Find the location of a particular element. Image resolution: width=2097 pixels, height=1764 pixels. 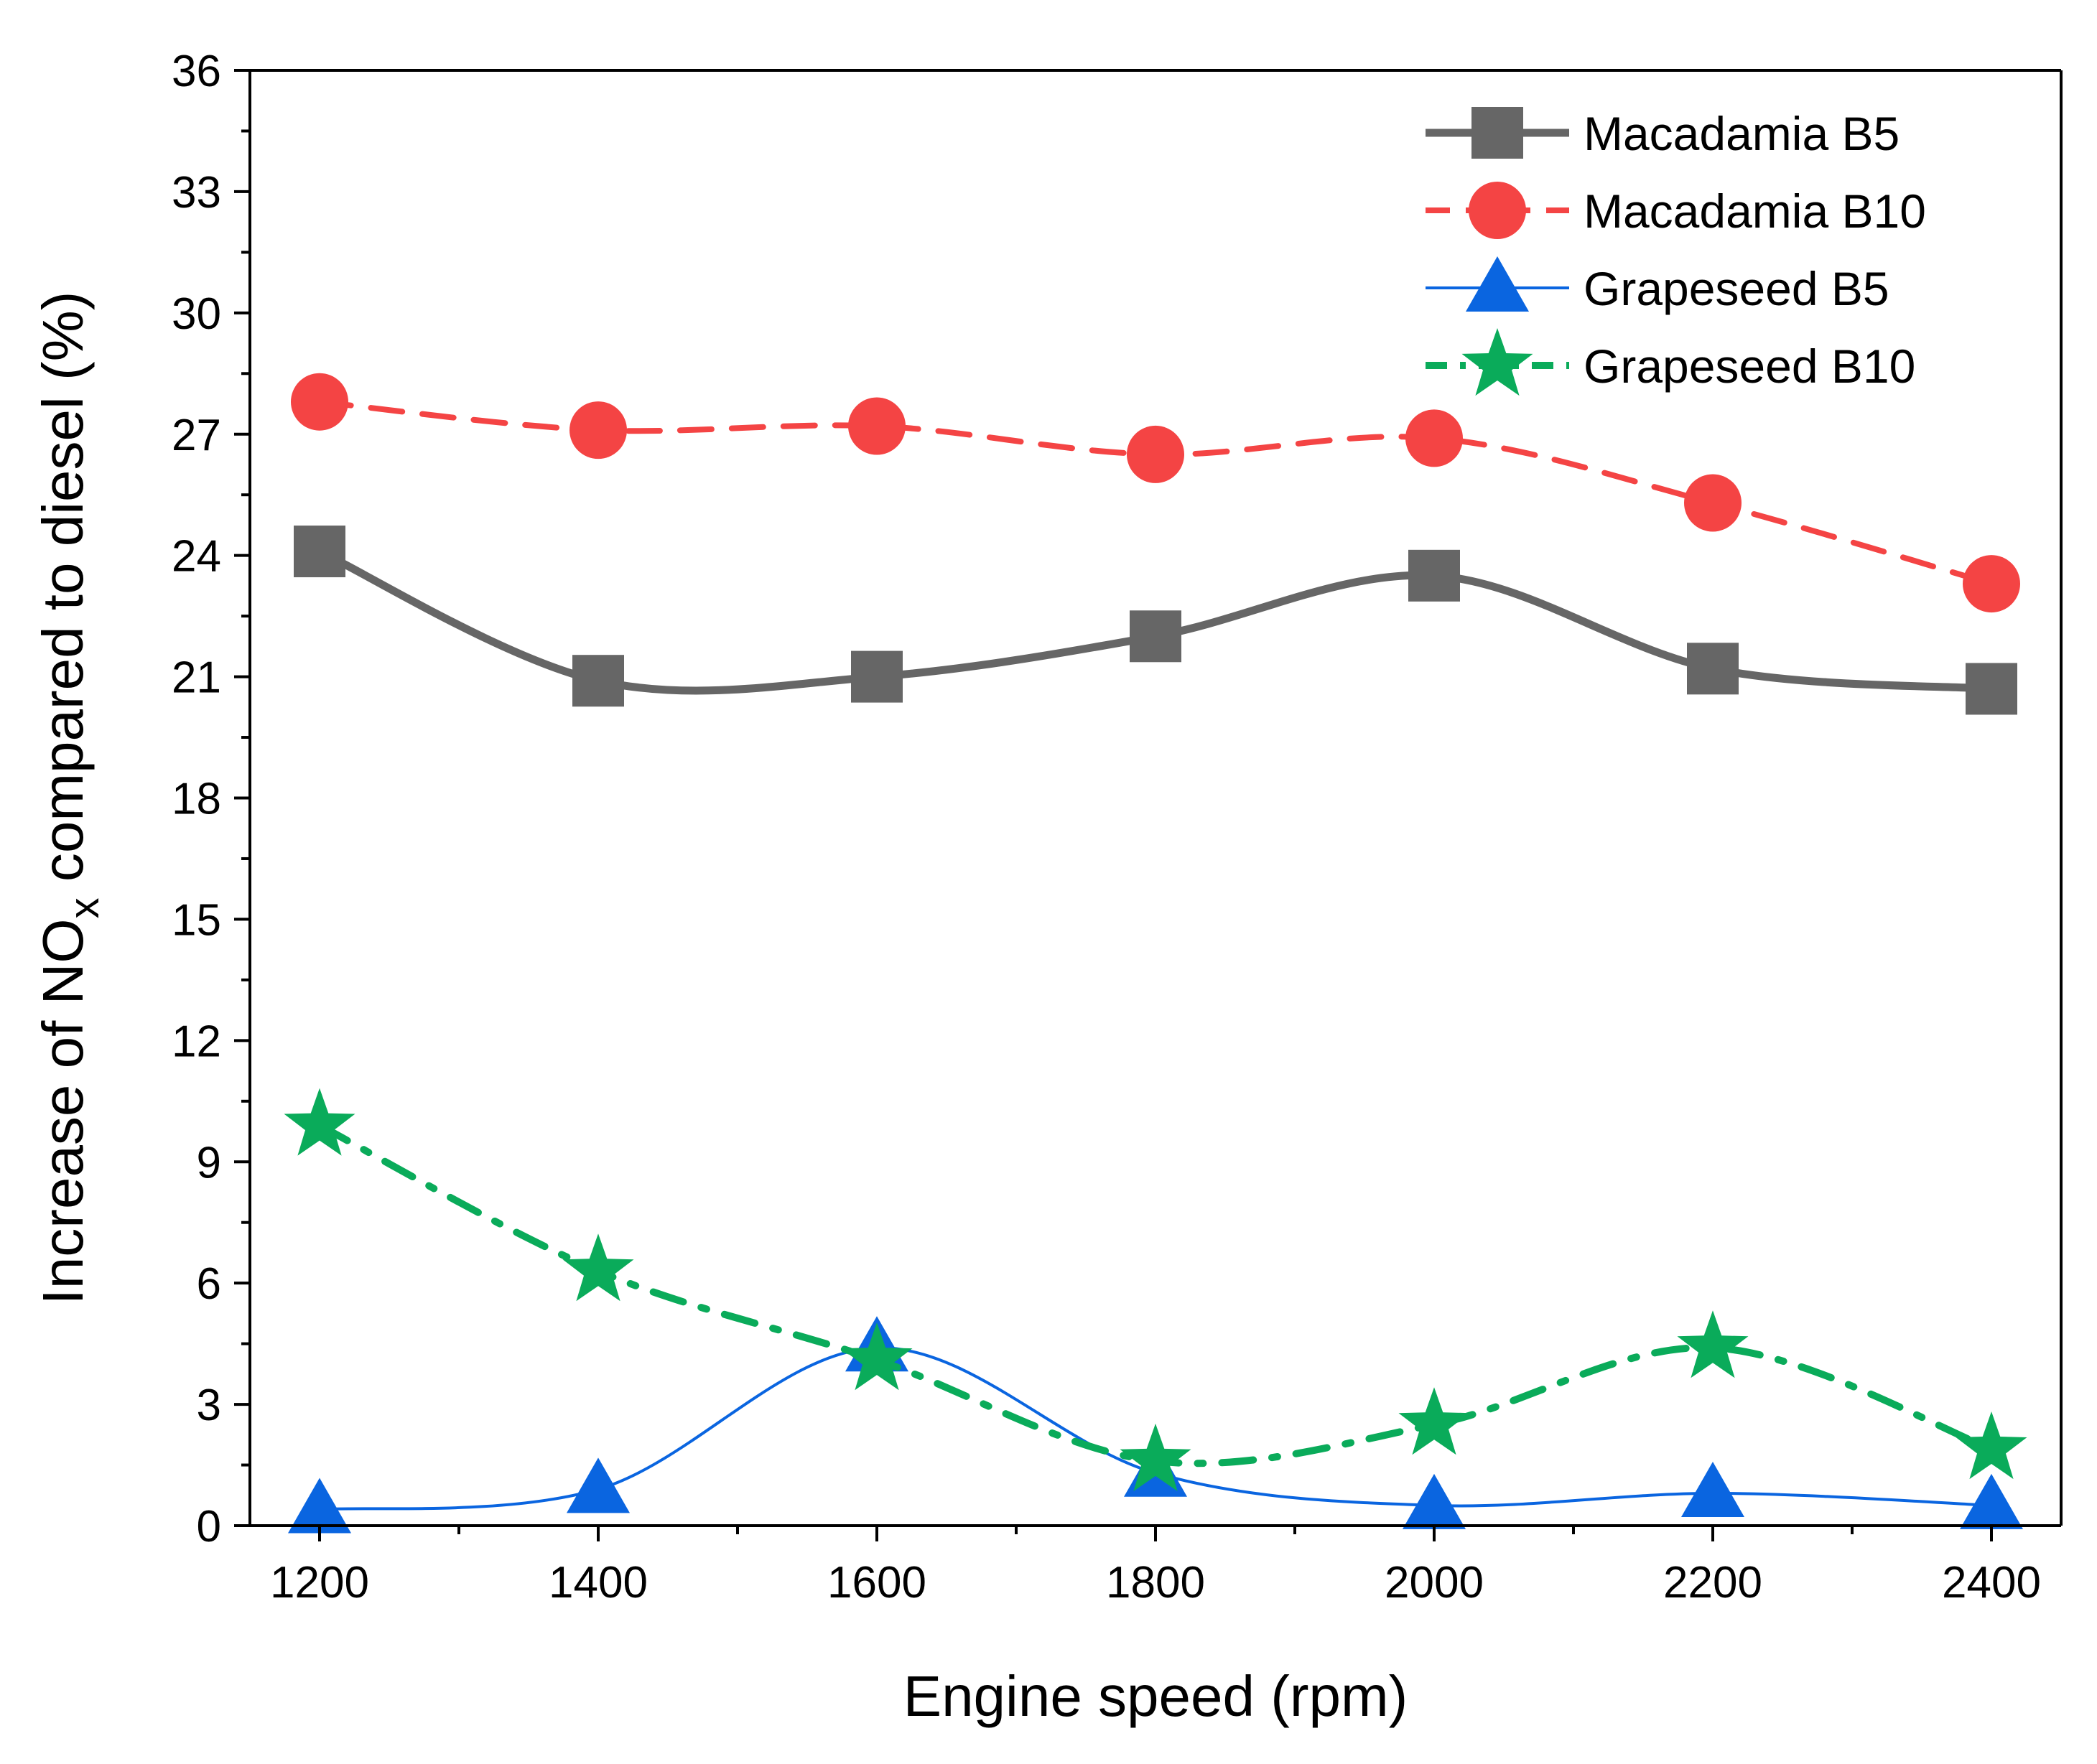

series-macadamia-b10 is located at coordinates (1155, 493).